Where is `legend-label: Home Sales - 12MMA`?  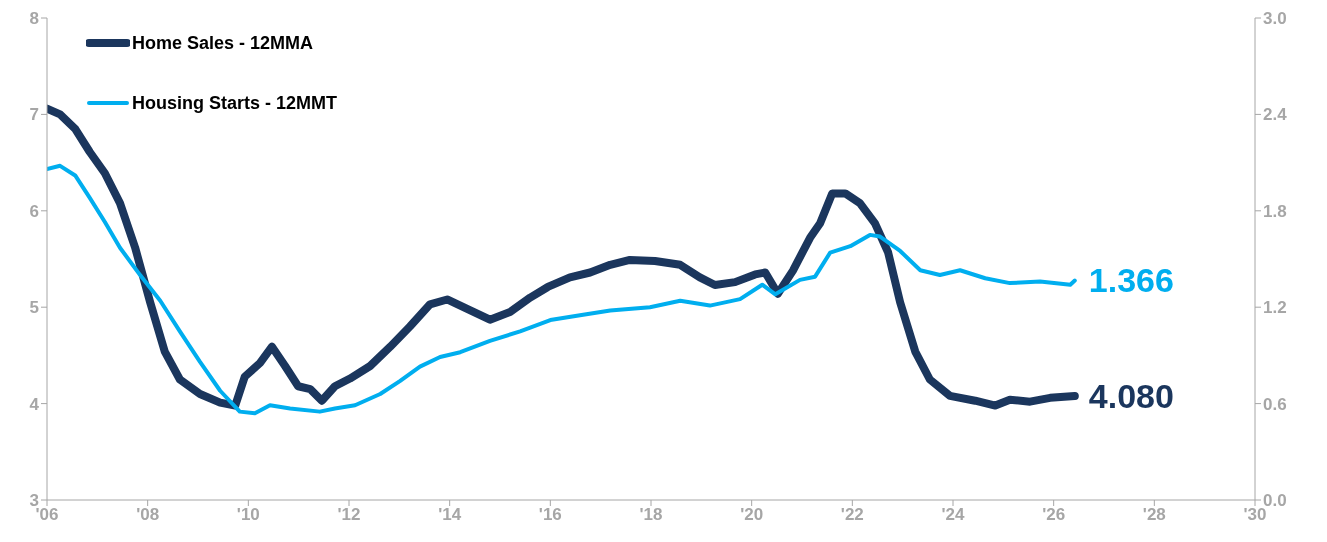
legend-label: Home Sales - 12MMA is located at coordinates (223, 43).